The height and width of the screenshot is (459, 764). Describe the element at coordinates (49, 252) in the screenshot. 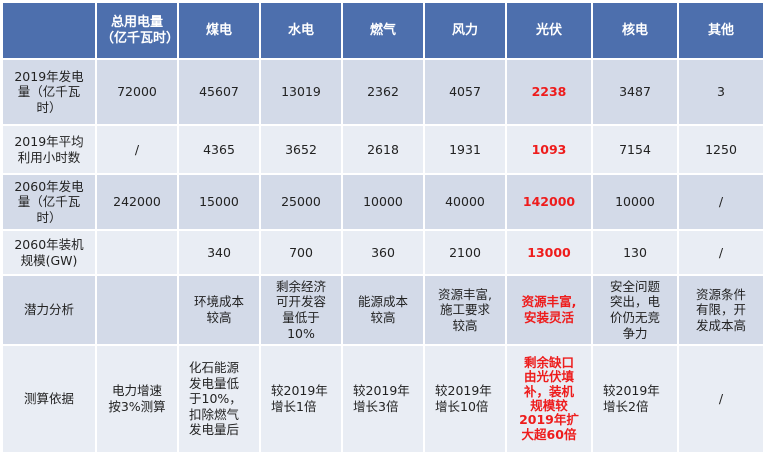

I see `row-label: 2060年装机 规模(GW)` at that location.